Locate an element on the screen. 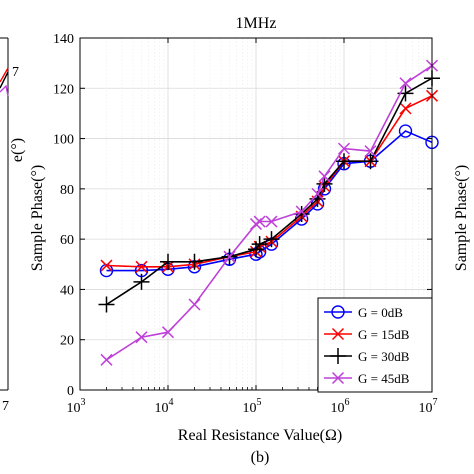 The height and width of the screenshot is (474, 474). y-tick-label: 140 is located at coordinates (63, 39).